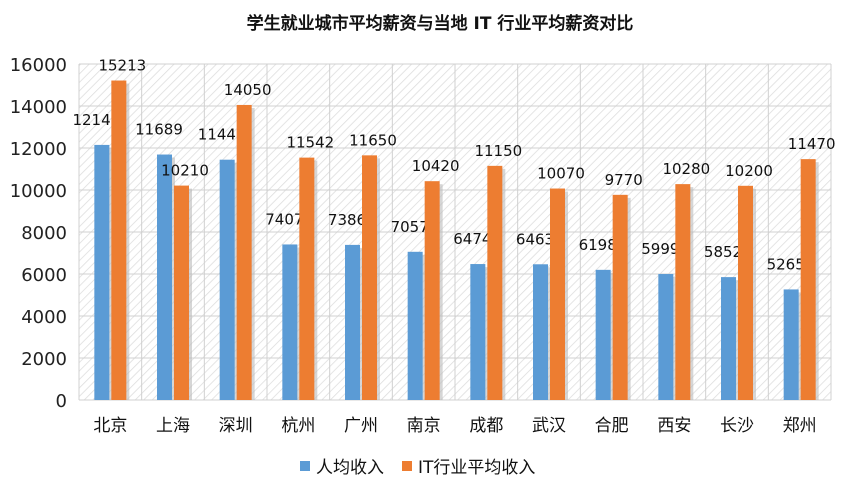 The image size is (849, 498). What do you see at coordinates (612, 426) in the screenshot?
I see `x-tick-label: 合肥` at bounding box center [612, 426].